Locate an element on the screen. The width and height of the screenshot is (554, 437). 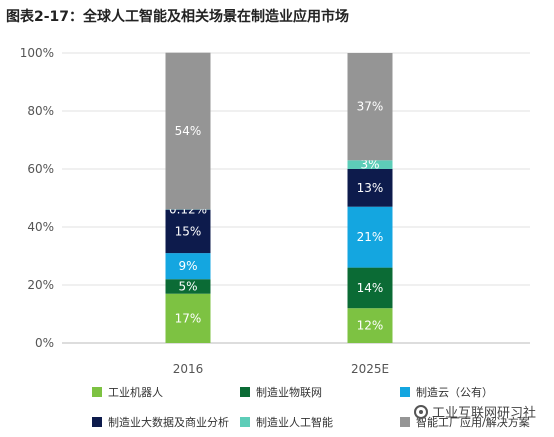
data-label: 15% is located at coordinates (188, 231).